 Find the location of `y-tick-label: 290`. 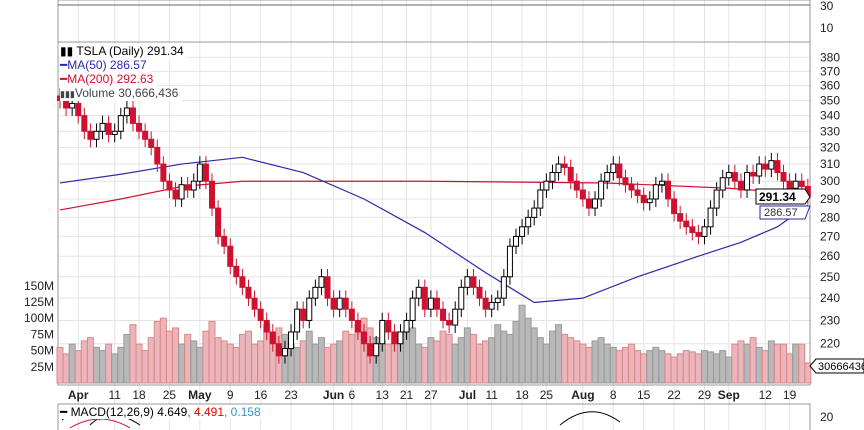

y-tick-label: 290 is located at coordinates (830, 199).